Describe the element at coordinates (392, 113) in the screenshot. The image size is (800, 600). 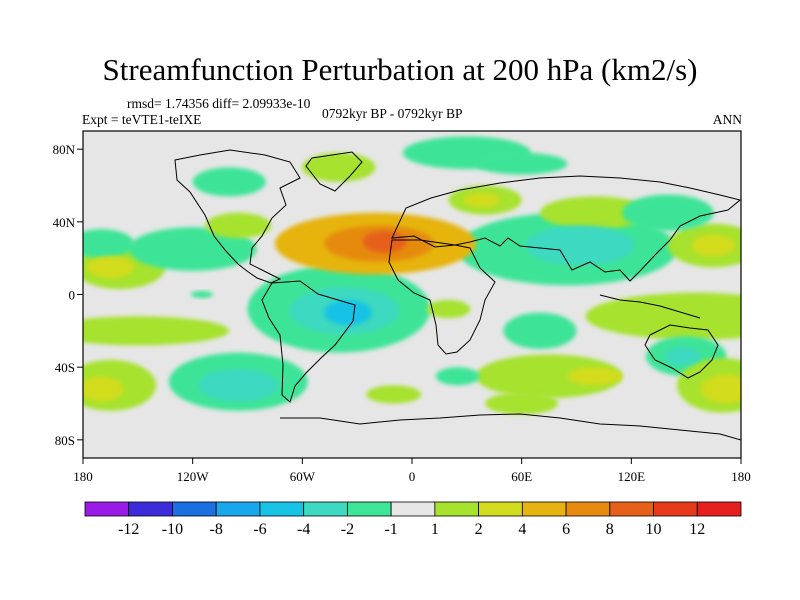
I see `period-label: 0792kyr BP - 0792kyr BP` at that location.